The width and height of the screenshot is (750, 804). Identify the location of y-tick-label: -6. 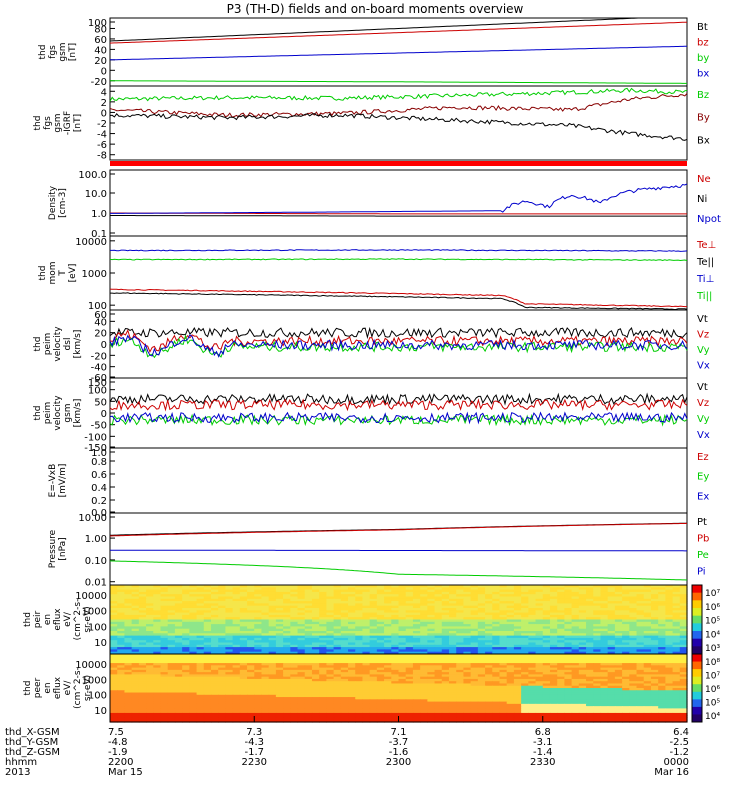
(102, 145).